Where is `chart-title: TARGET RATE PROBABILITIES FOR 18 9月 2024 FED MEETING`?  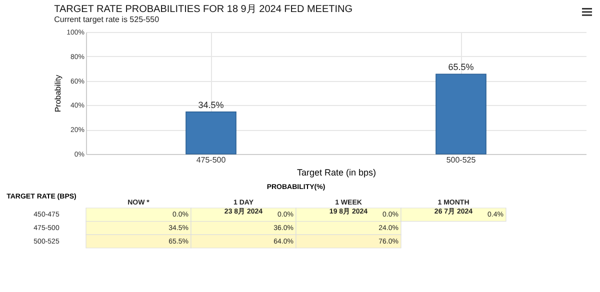
chart-title: TARGET RATE PROBABILITIES FOR 18 9月 2024 FED MEETING is located at coordinates (203, 9).